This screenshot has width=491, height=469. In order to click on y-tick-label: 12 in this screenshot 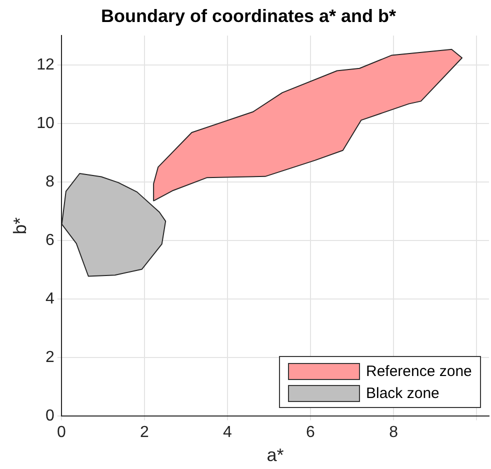, I will do `click(45, 65)`.